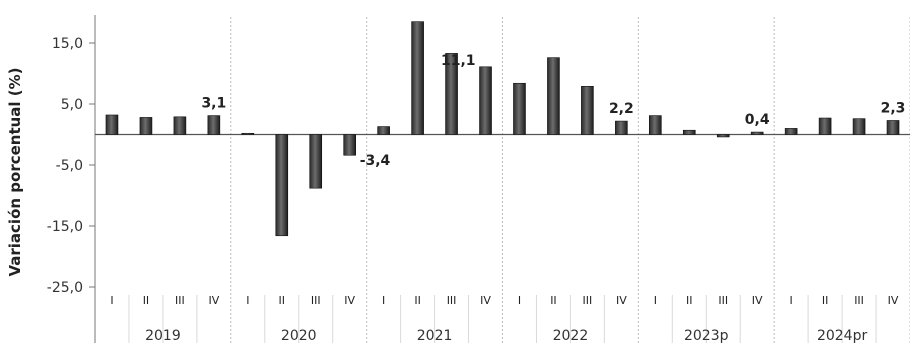  What do you see at coordinates (458, 61) in the screenshot?
I see `data-label: 11,1` at bounding box center [458, 61].